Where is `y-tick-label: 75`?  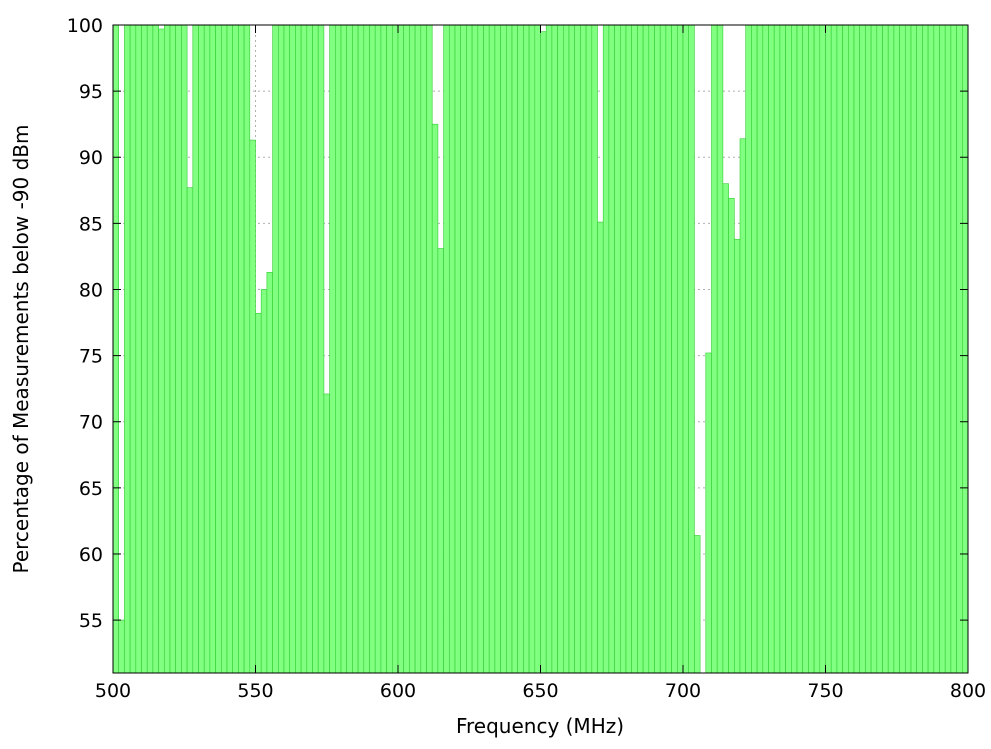 y-tick-label: 75 is located at coordinates (91, 357).